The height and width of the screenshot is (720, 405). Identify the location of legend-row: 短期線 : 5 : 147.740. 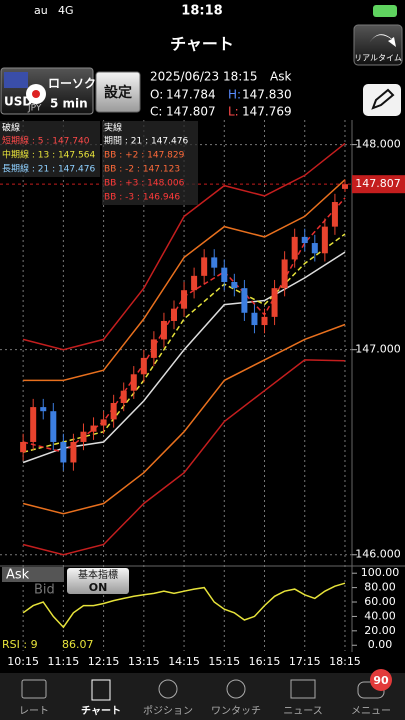
(46, 141).